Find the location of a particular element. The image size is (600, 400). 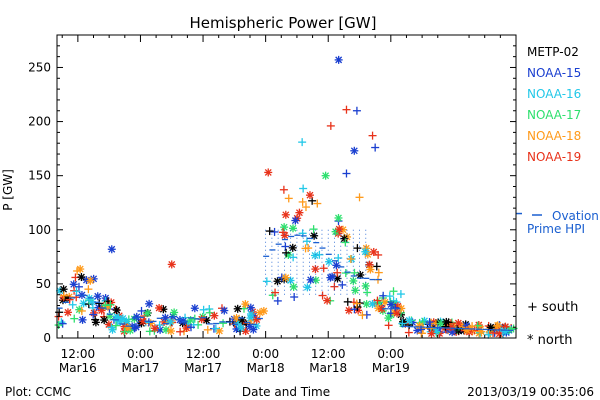

legend-entry: NOAA-16 is located at coordinates (554, 94).